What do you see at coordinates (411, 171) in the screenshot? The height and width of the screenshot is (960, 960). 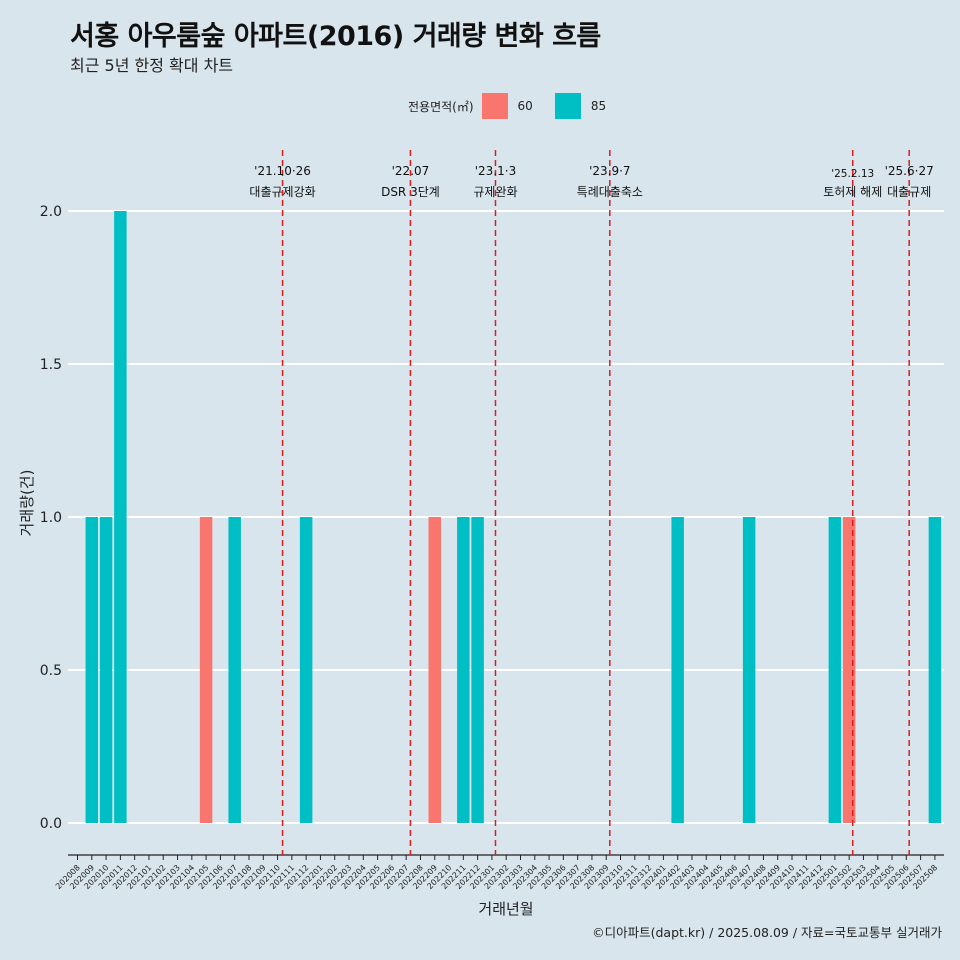 I see `event-date-label: '22.07` at bounding box center [411, 171].